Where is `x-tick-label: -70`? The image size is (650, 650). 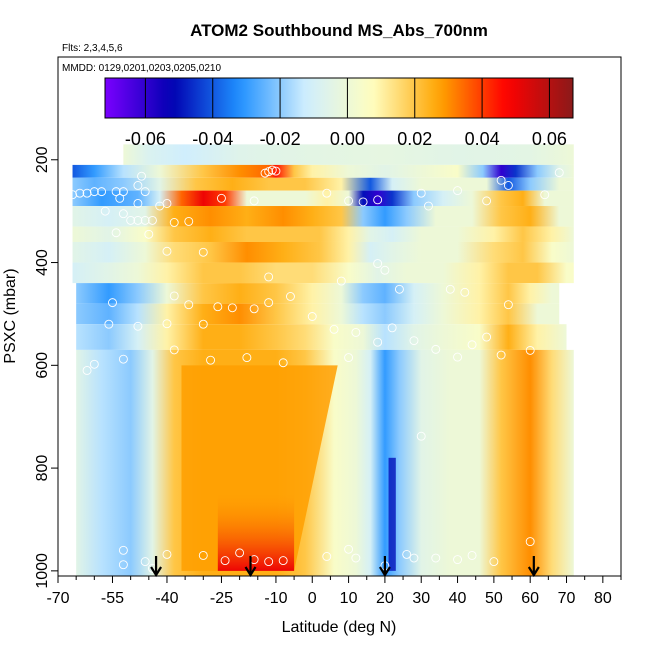
x-tick-label: -70 is located at coordinates (57, 598).